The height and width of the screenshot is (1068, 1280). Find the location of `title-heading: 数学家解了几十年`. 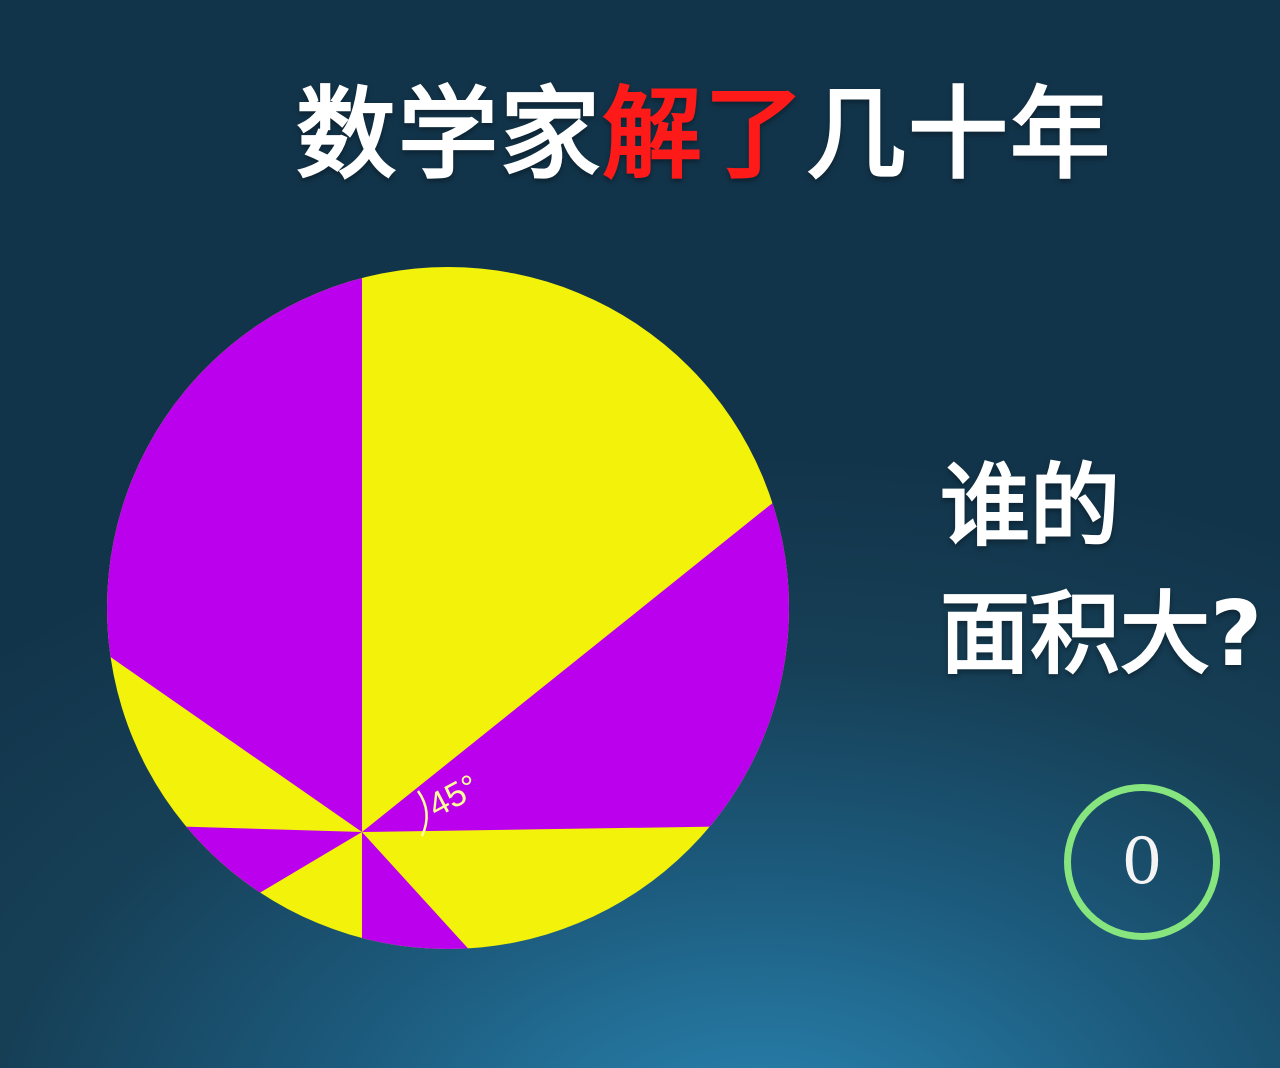

title-heading: 数学家解了几十年 is located at coordinates (704, 135).